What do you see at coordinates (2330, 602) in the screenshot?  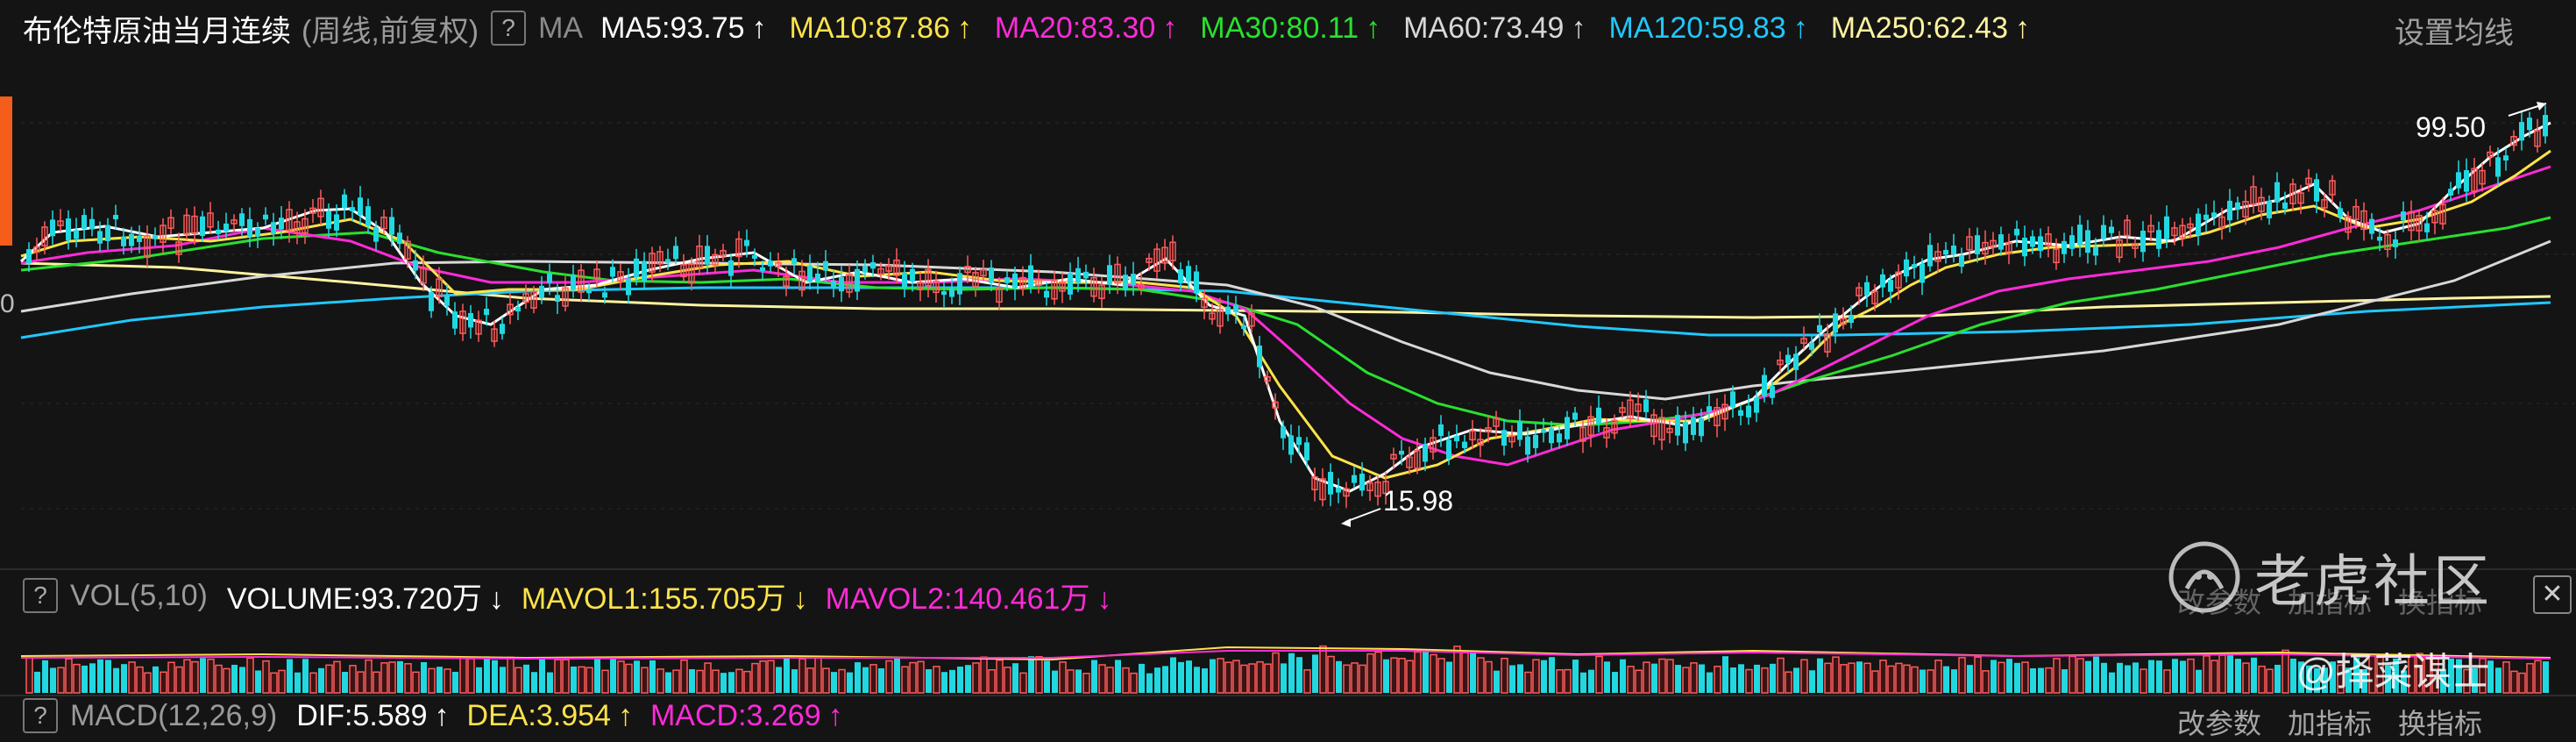 I see `volume-add-indicator: 加指标` at bounding box center [2330, 602].